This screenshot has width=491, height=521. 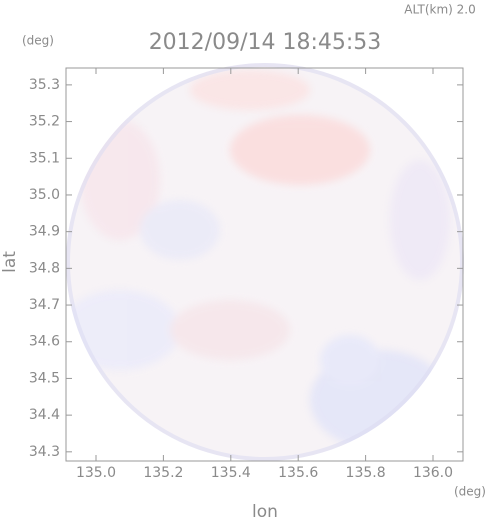 What do you see at coordinates (231, 473) in the screenshot?
I see `x-tick-label: 135.4` at bounding box center [231, 473].